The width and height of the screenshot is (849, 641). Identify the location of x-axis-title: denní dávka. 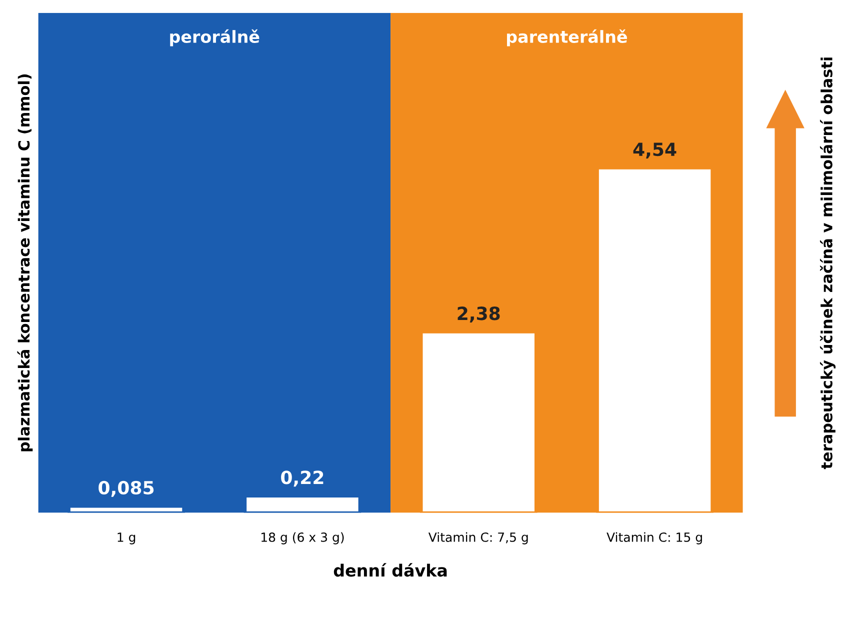
(390, 570).